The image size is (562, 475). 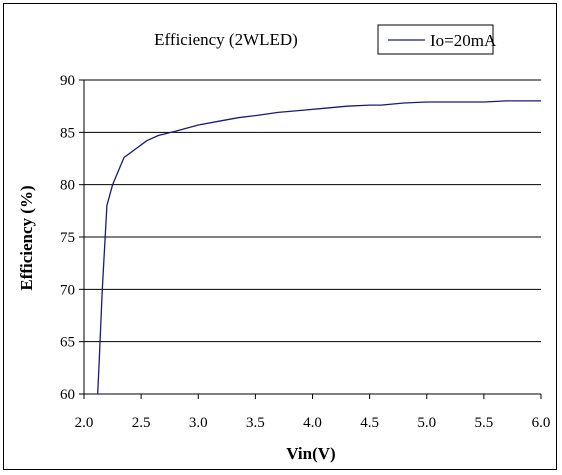 I want to click on y-axis-title: Efficiency (%), so click(x=26, y=237).